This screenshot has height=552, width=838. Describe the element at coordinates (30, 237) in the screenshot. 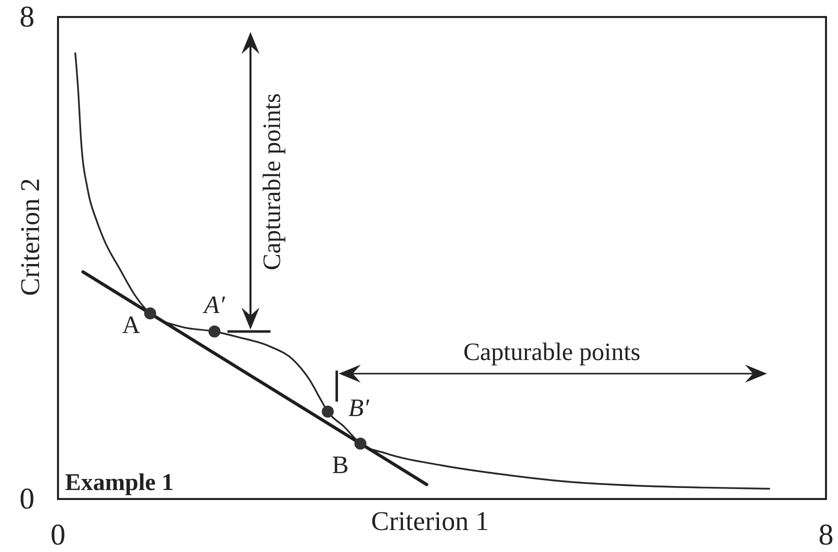

I see `y-axis-title: Criterion 2` at that location.